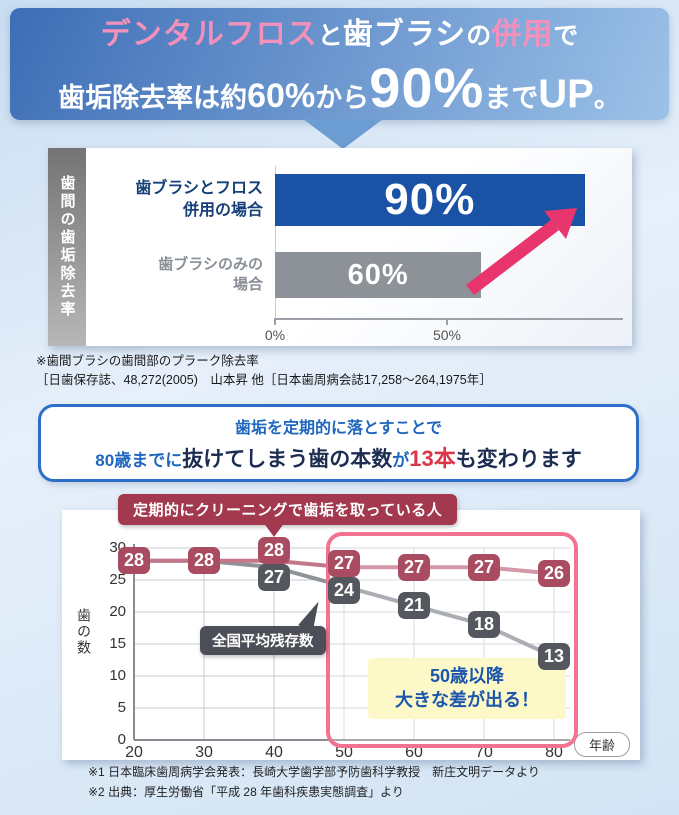 This screenshot has height=815, width=679. I want to click on line-xtick-40: 40, so click(274, 752).